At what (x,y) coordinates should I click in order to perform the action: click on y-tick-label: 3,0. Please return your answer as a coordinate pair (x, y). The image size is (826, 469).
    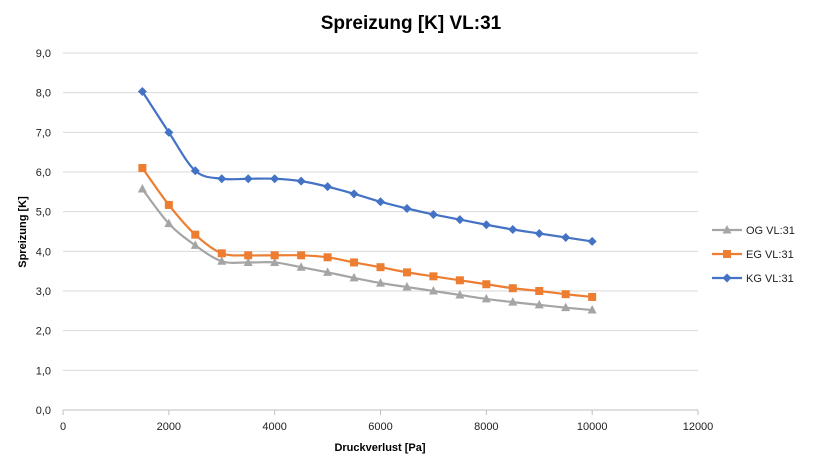
    Looking at the image, I should click on (43, 292).